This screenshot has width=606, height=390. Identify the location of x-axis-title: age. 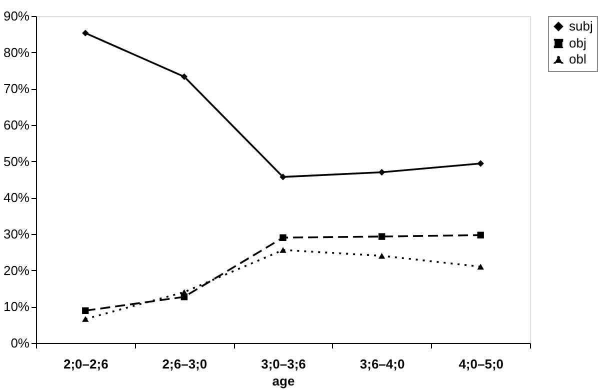
(283, 381).